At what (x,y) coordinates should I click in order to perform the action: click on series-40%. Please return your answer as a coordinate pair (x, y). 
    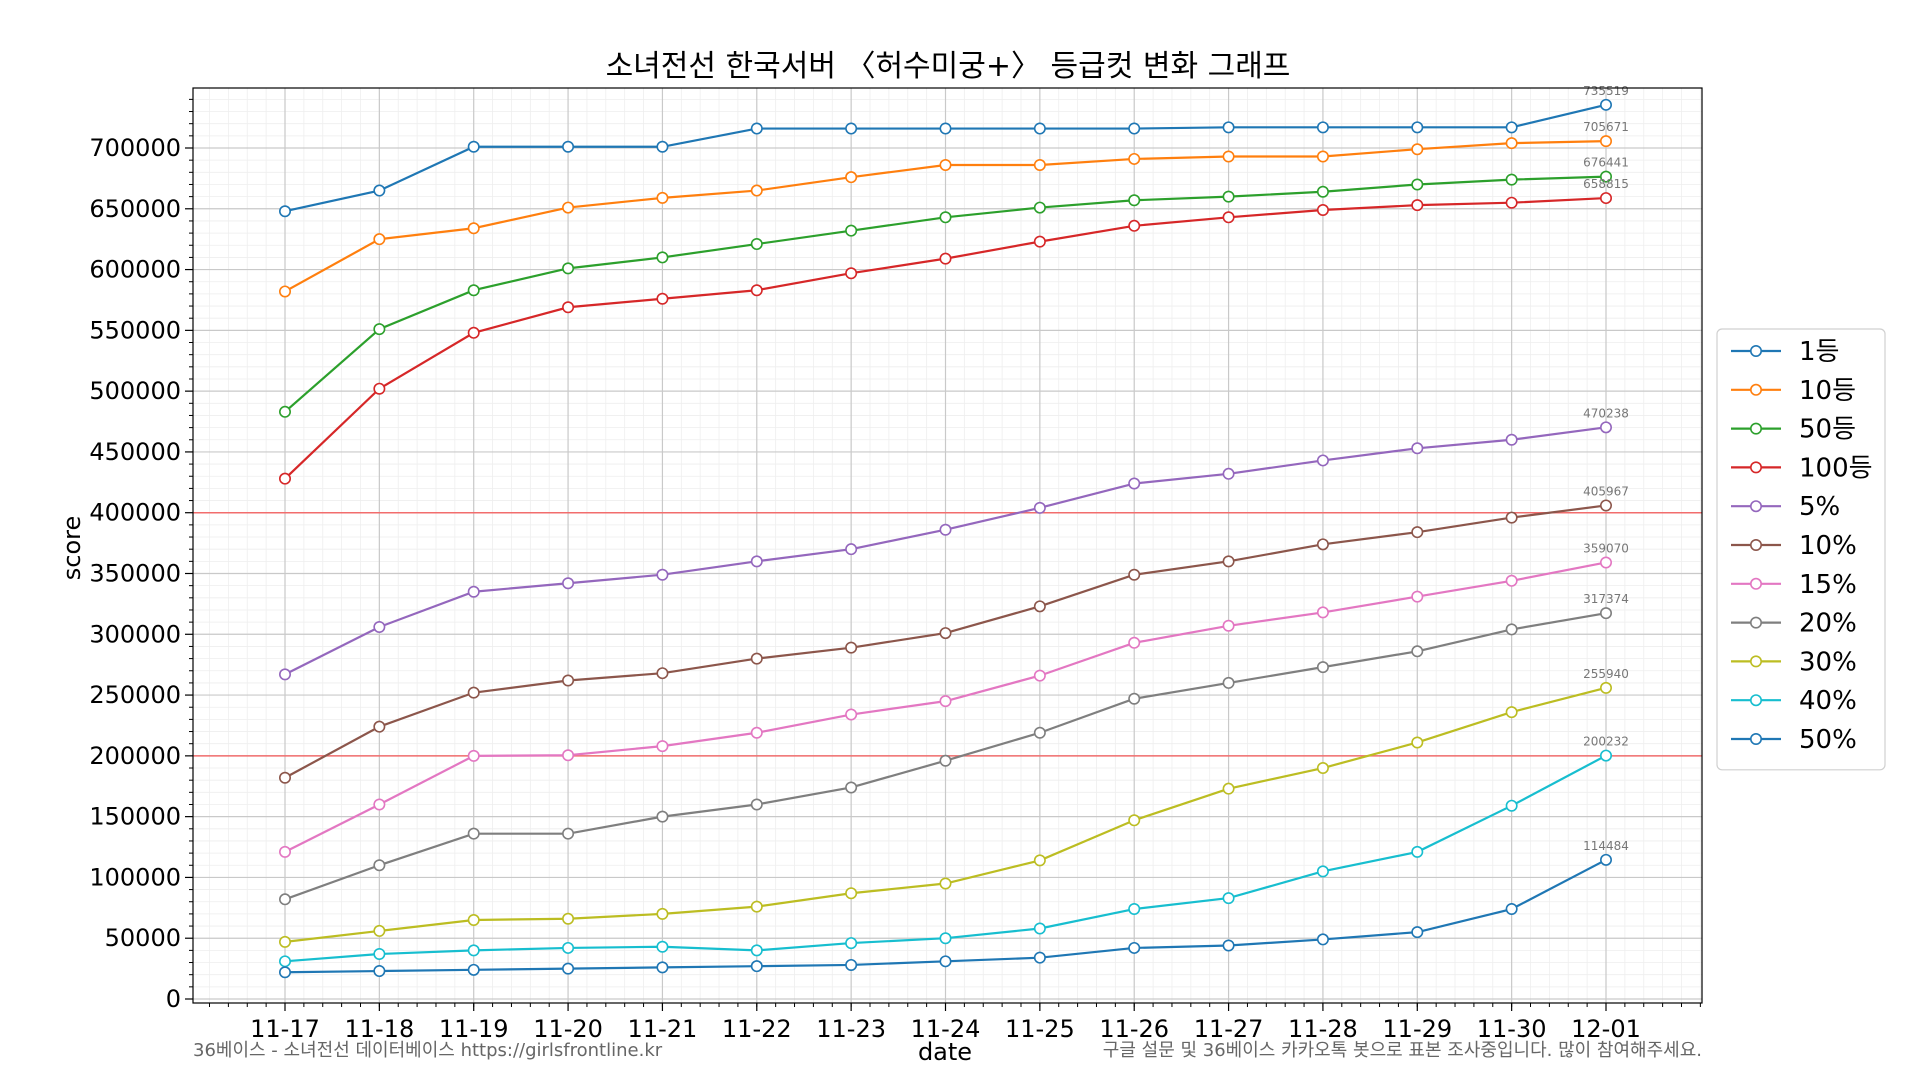
    Looking at the image, I should click on (945, 858).